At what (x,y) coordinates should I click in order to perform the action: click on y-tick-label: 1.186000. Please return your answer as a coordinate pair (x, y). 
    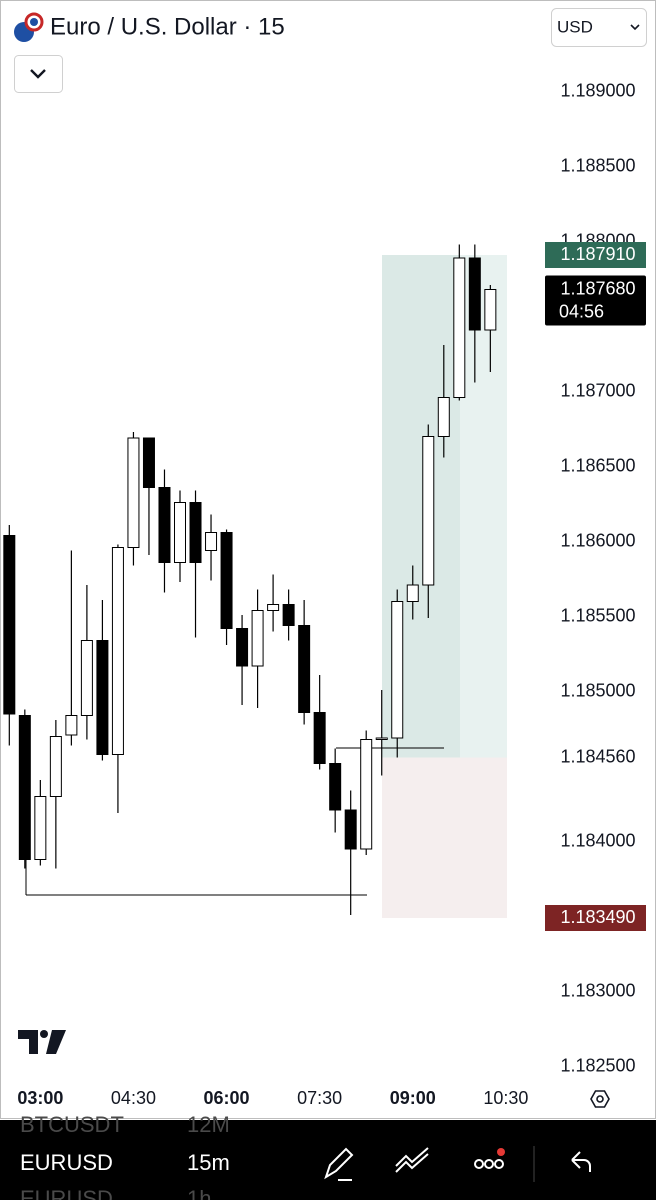
    Looking at the image, I should click on (597, 540).